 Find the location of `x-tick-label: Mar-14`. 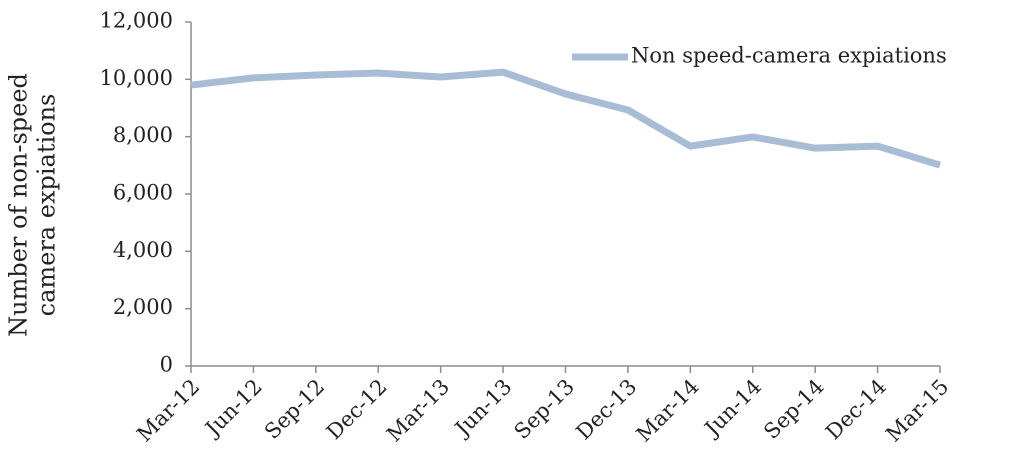

x-tick-label: Mar-14 is located at coordinates (668, 410).